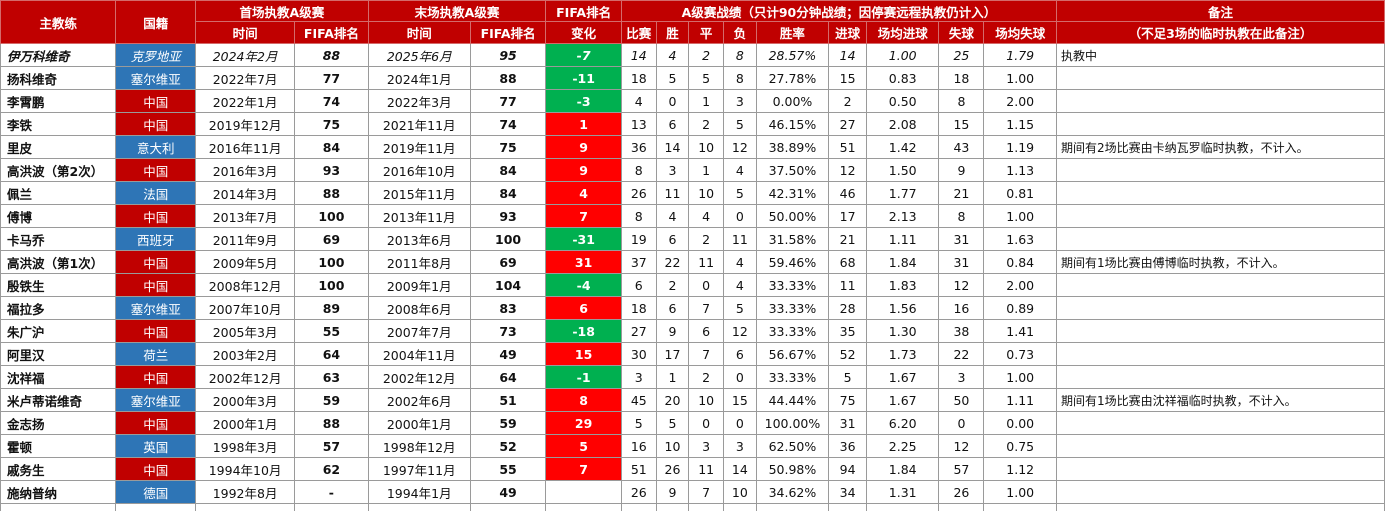  What do you see at coordinates (583, 492) in the screenshot?
I see `rank-change-cell` at bounding box center [583, 492].